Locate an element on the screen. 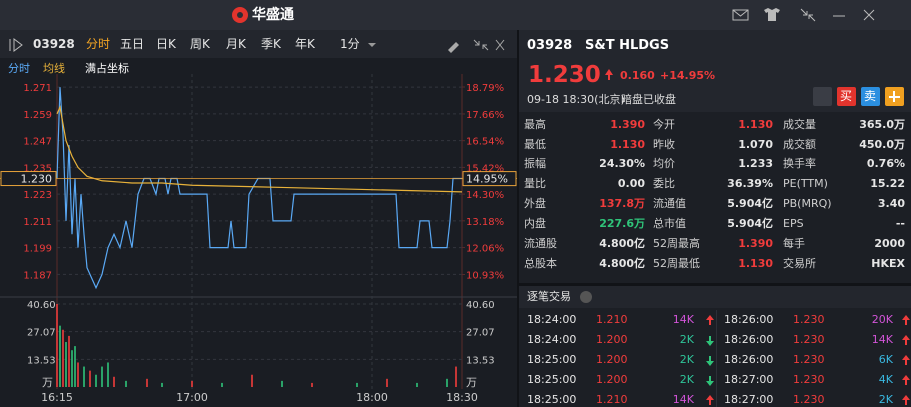 The width and height of the screenshot is (911, 407). full-scale-option: 满占坐标 is located at coordinates (107, 68).